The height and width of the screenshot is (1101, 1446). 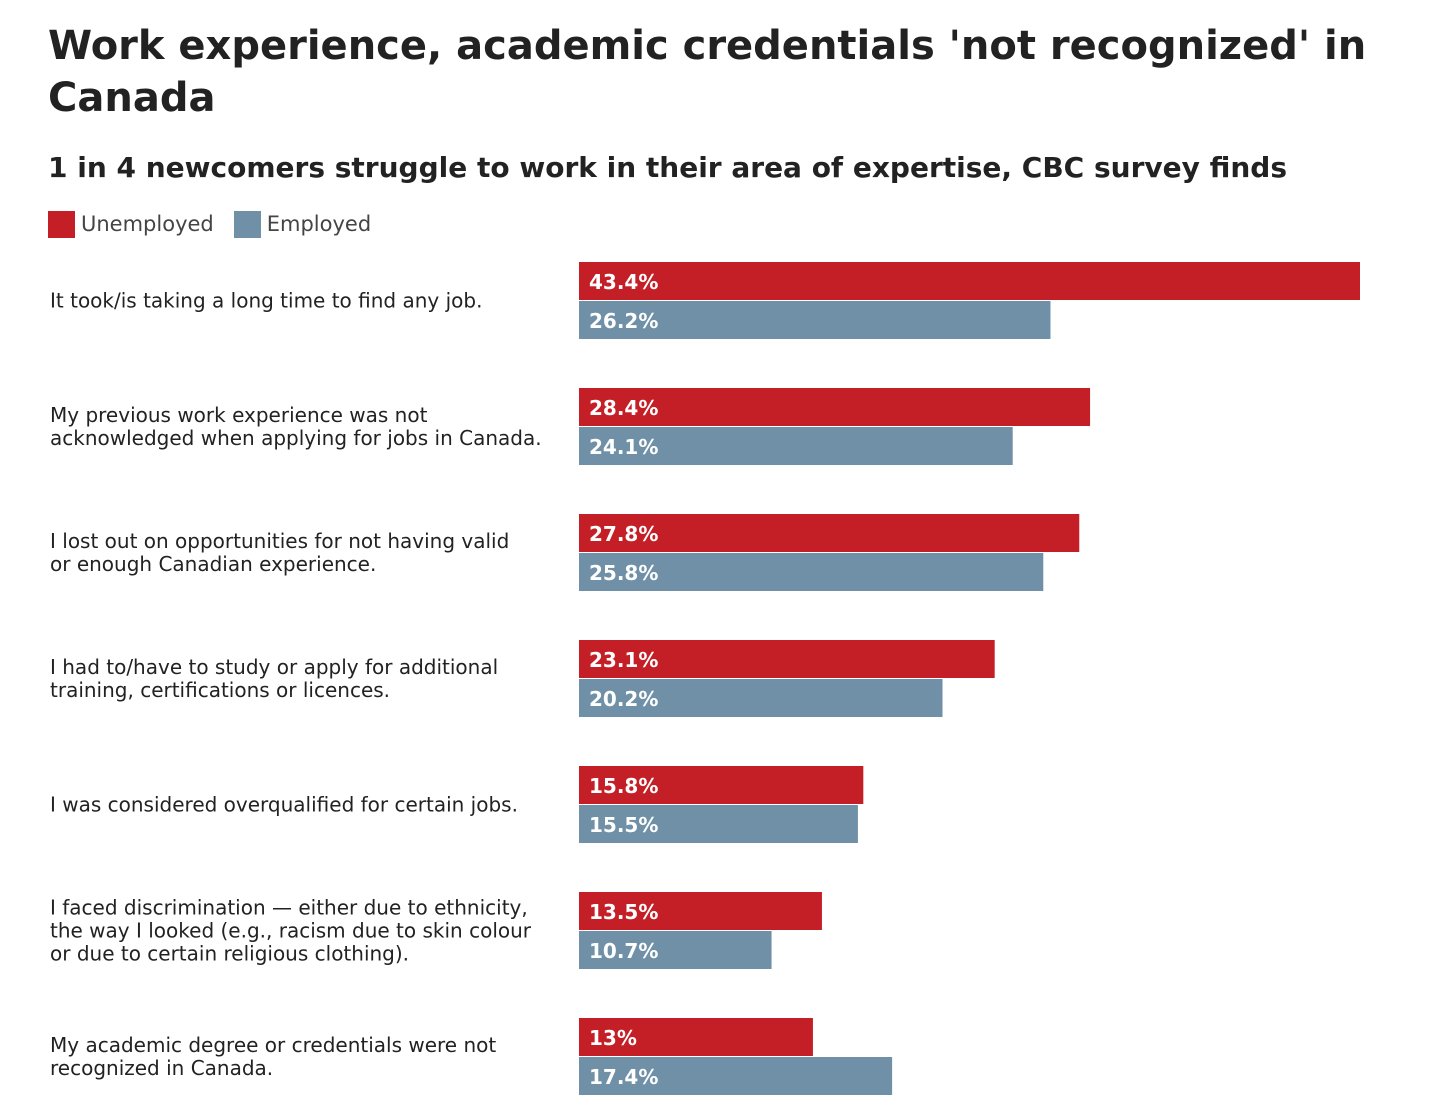 I want to click on legend-item-unemployed: Unemployed, so click(x=131, y=224).